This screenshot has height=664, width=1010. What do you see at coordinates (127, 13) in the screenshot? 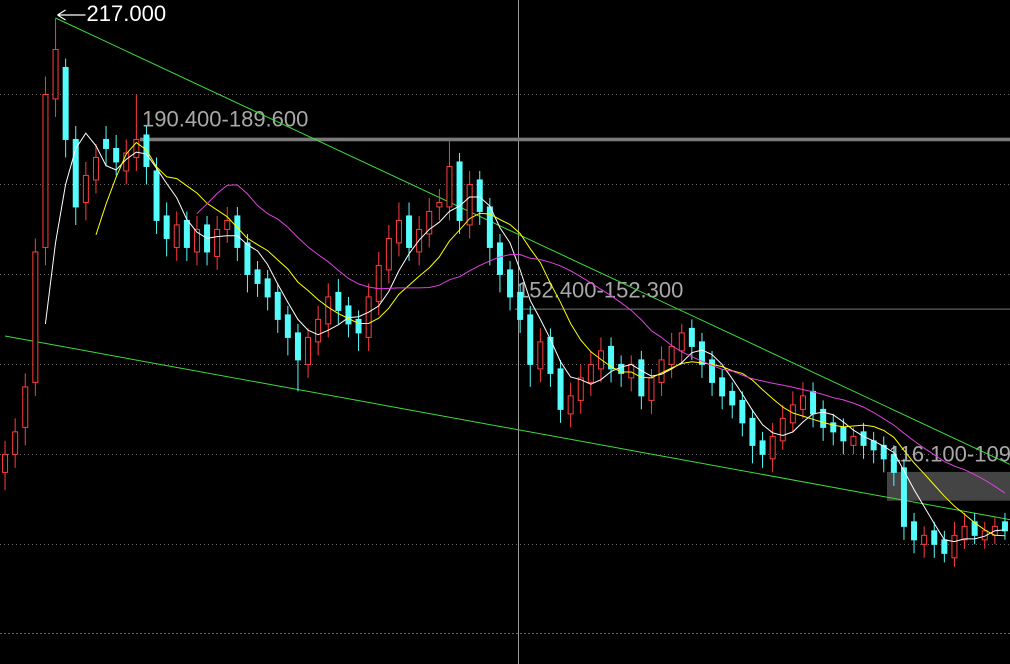
I see `peak-label: 217.000` at bounding box center [127, 13].